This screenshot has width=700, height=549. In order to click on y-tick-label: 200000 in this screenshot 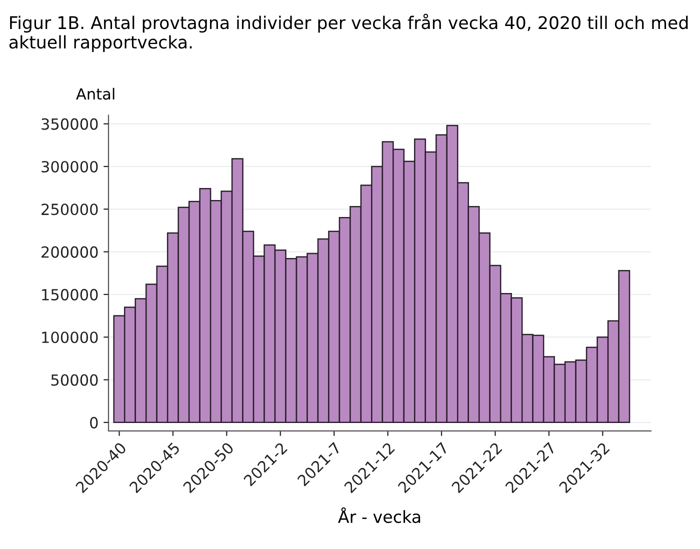, I will do `click(70, 252)`.